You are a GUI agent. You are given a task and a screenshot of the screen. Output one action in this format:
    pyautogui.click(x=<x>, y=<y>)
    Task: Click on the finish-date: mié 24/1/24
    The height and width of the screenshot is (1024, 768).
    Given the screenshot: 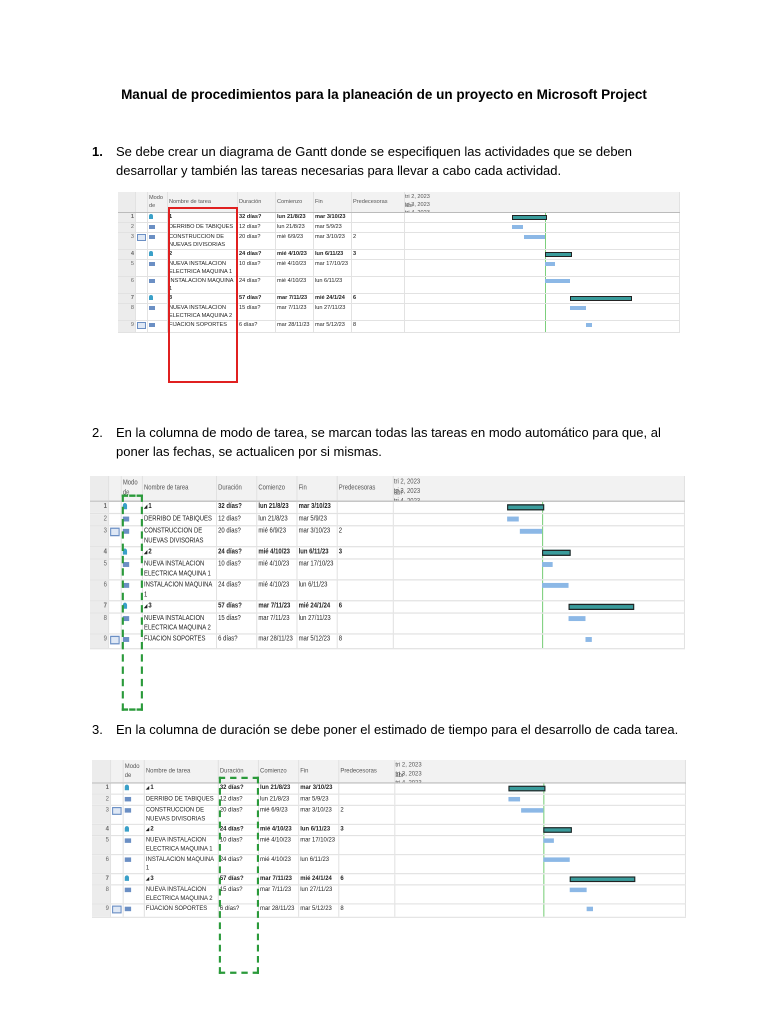 What is the action you would take?
    pyautogui.click(x=319, y=879)
    